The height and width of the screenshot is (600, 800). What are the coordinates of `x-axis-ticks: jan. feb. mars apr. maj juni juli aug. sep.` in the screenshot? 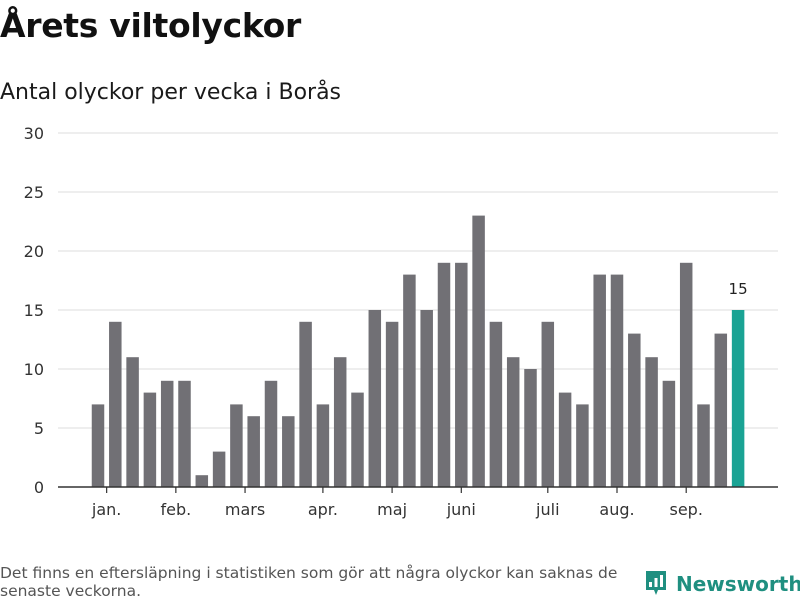 It's located at (397, 503).